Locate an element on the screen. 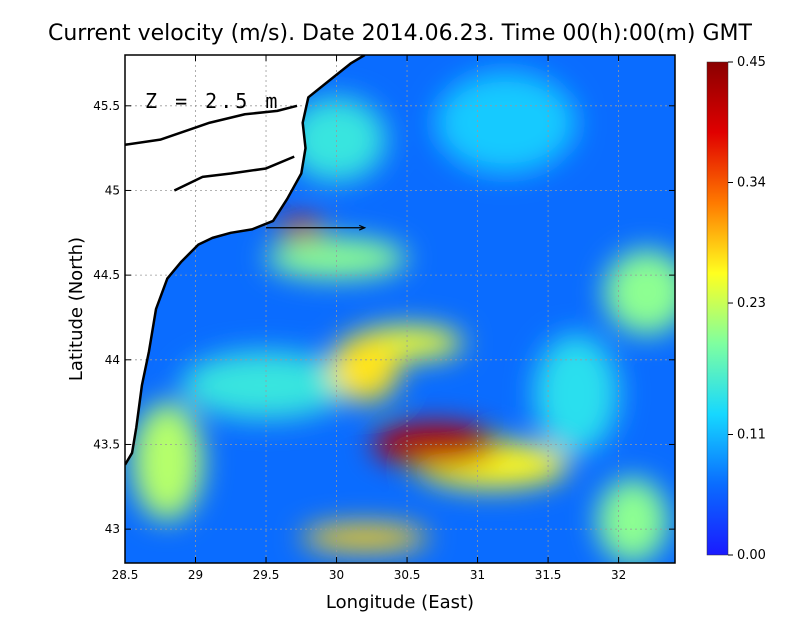 The width and height of the screenshot is (800, 622). y-tick-label: 43.5 is located at coordinates (106, 444).